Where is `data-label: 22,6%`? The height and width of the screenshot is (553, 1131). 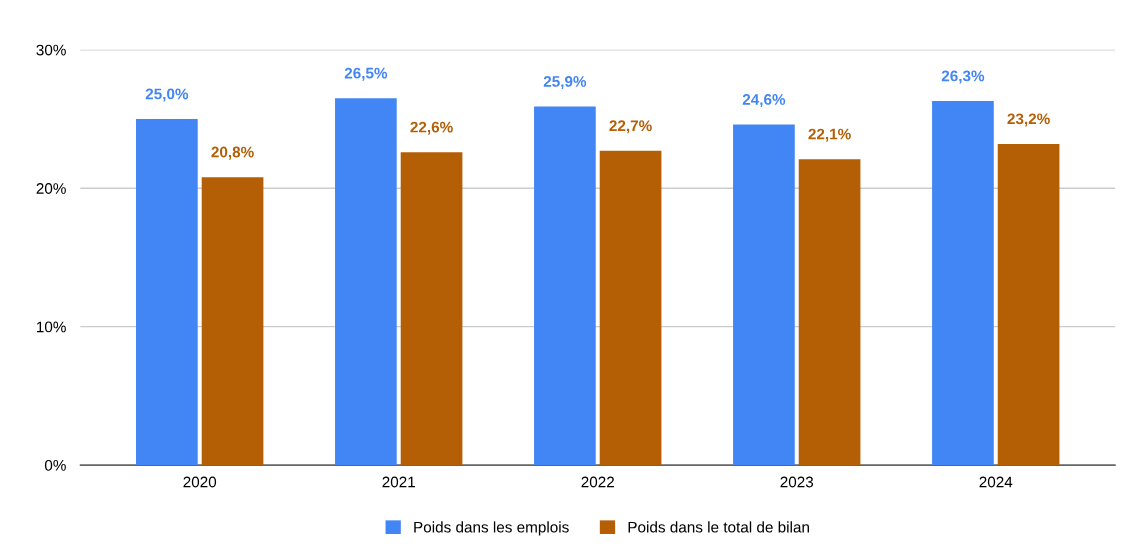 data-label: 22,6% is located at coordinates (431, 128).